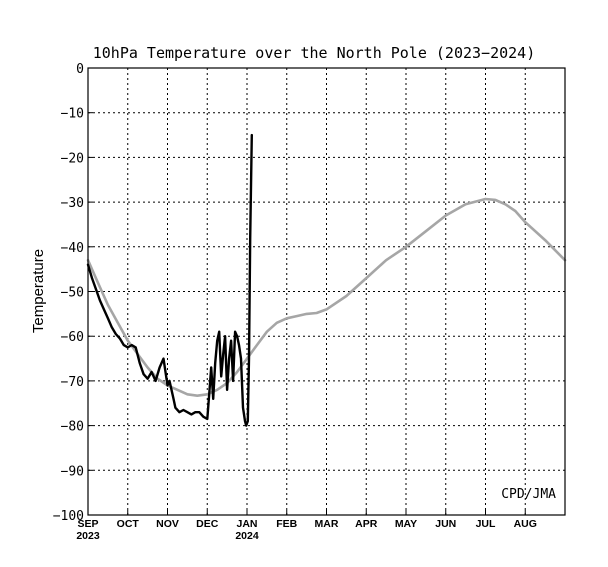  I want to click on y-tick-label: −40, so click(72, 248).